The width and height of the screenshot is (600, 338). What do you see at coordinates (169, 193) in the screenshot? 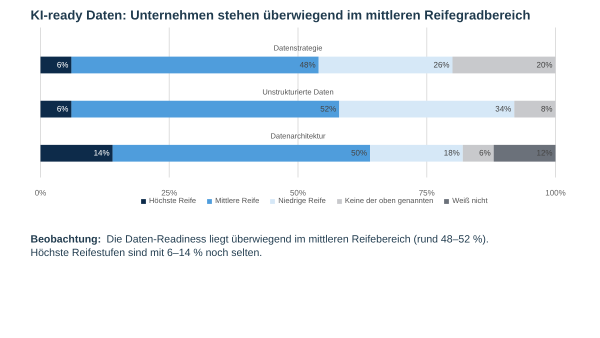
I see `x-tick-label: 25%` at bounding box center [169, 193].